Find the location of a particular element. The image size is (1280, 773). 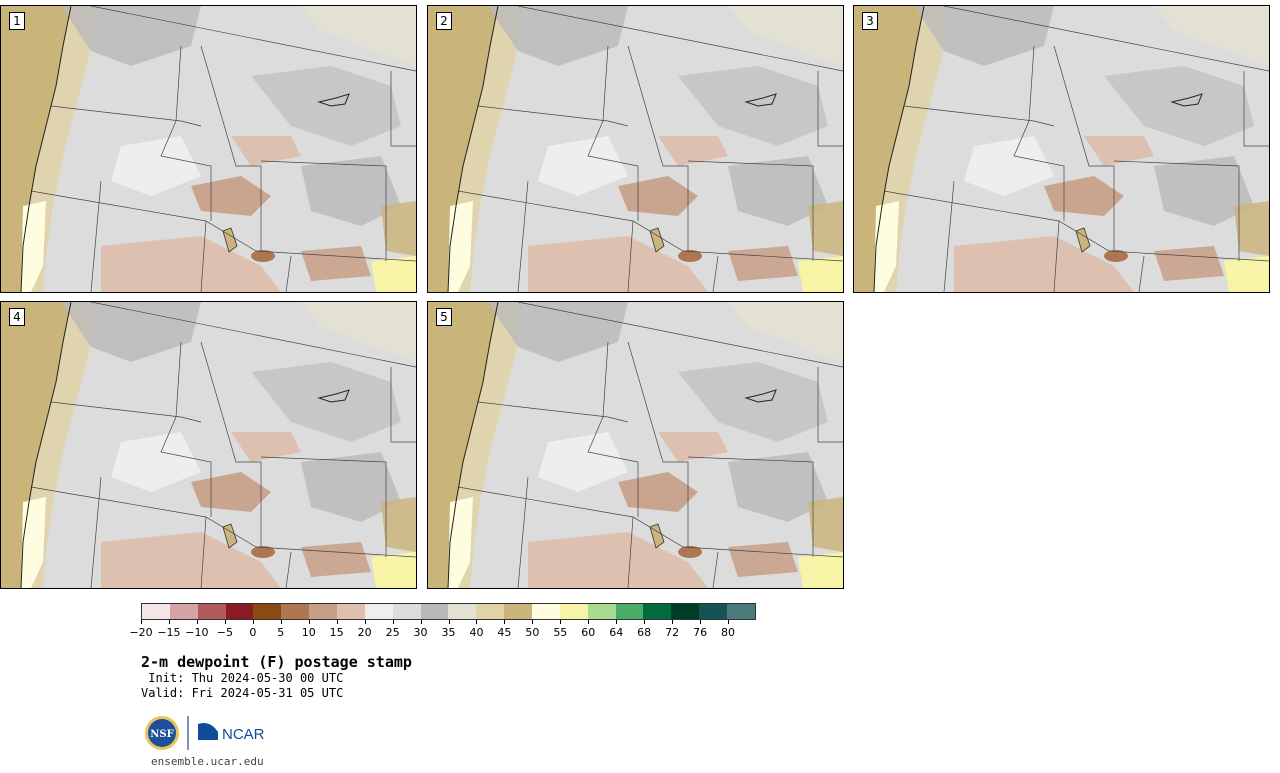

colorbar-tick-label: 60 is located at coordinates (588, 632).